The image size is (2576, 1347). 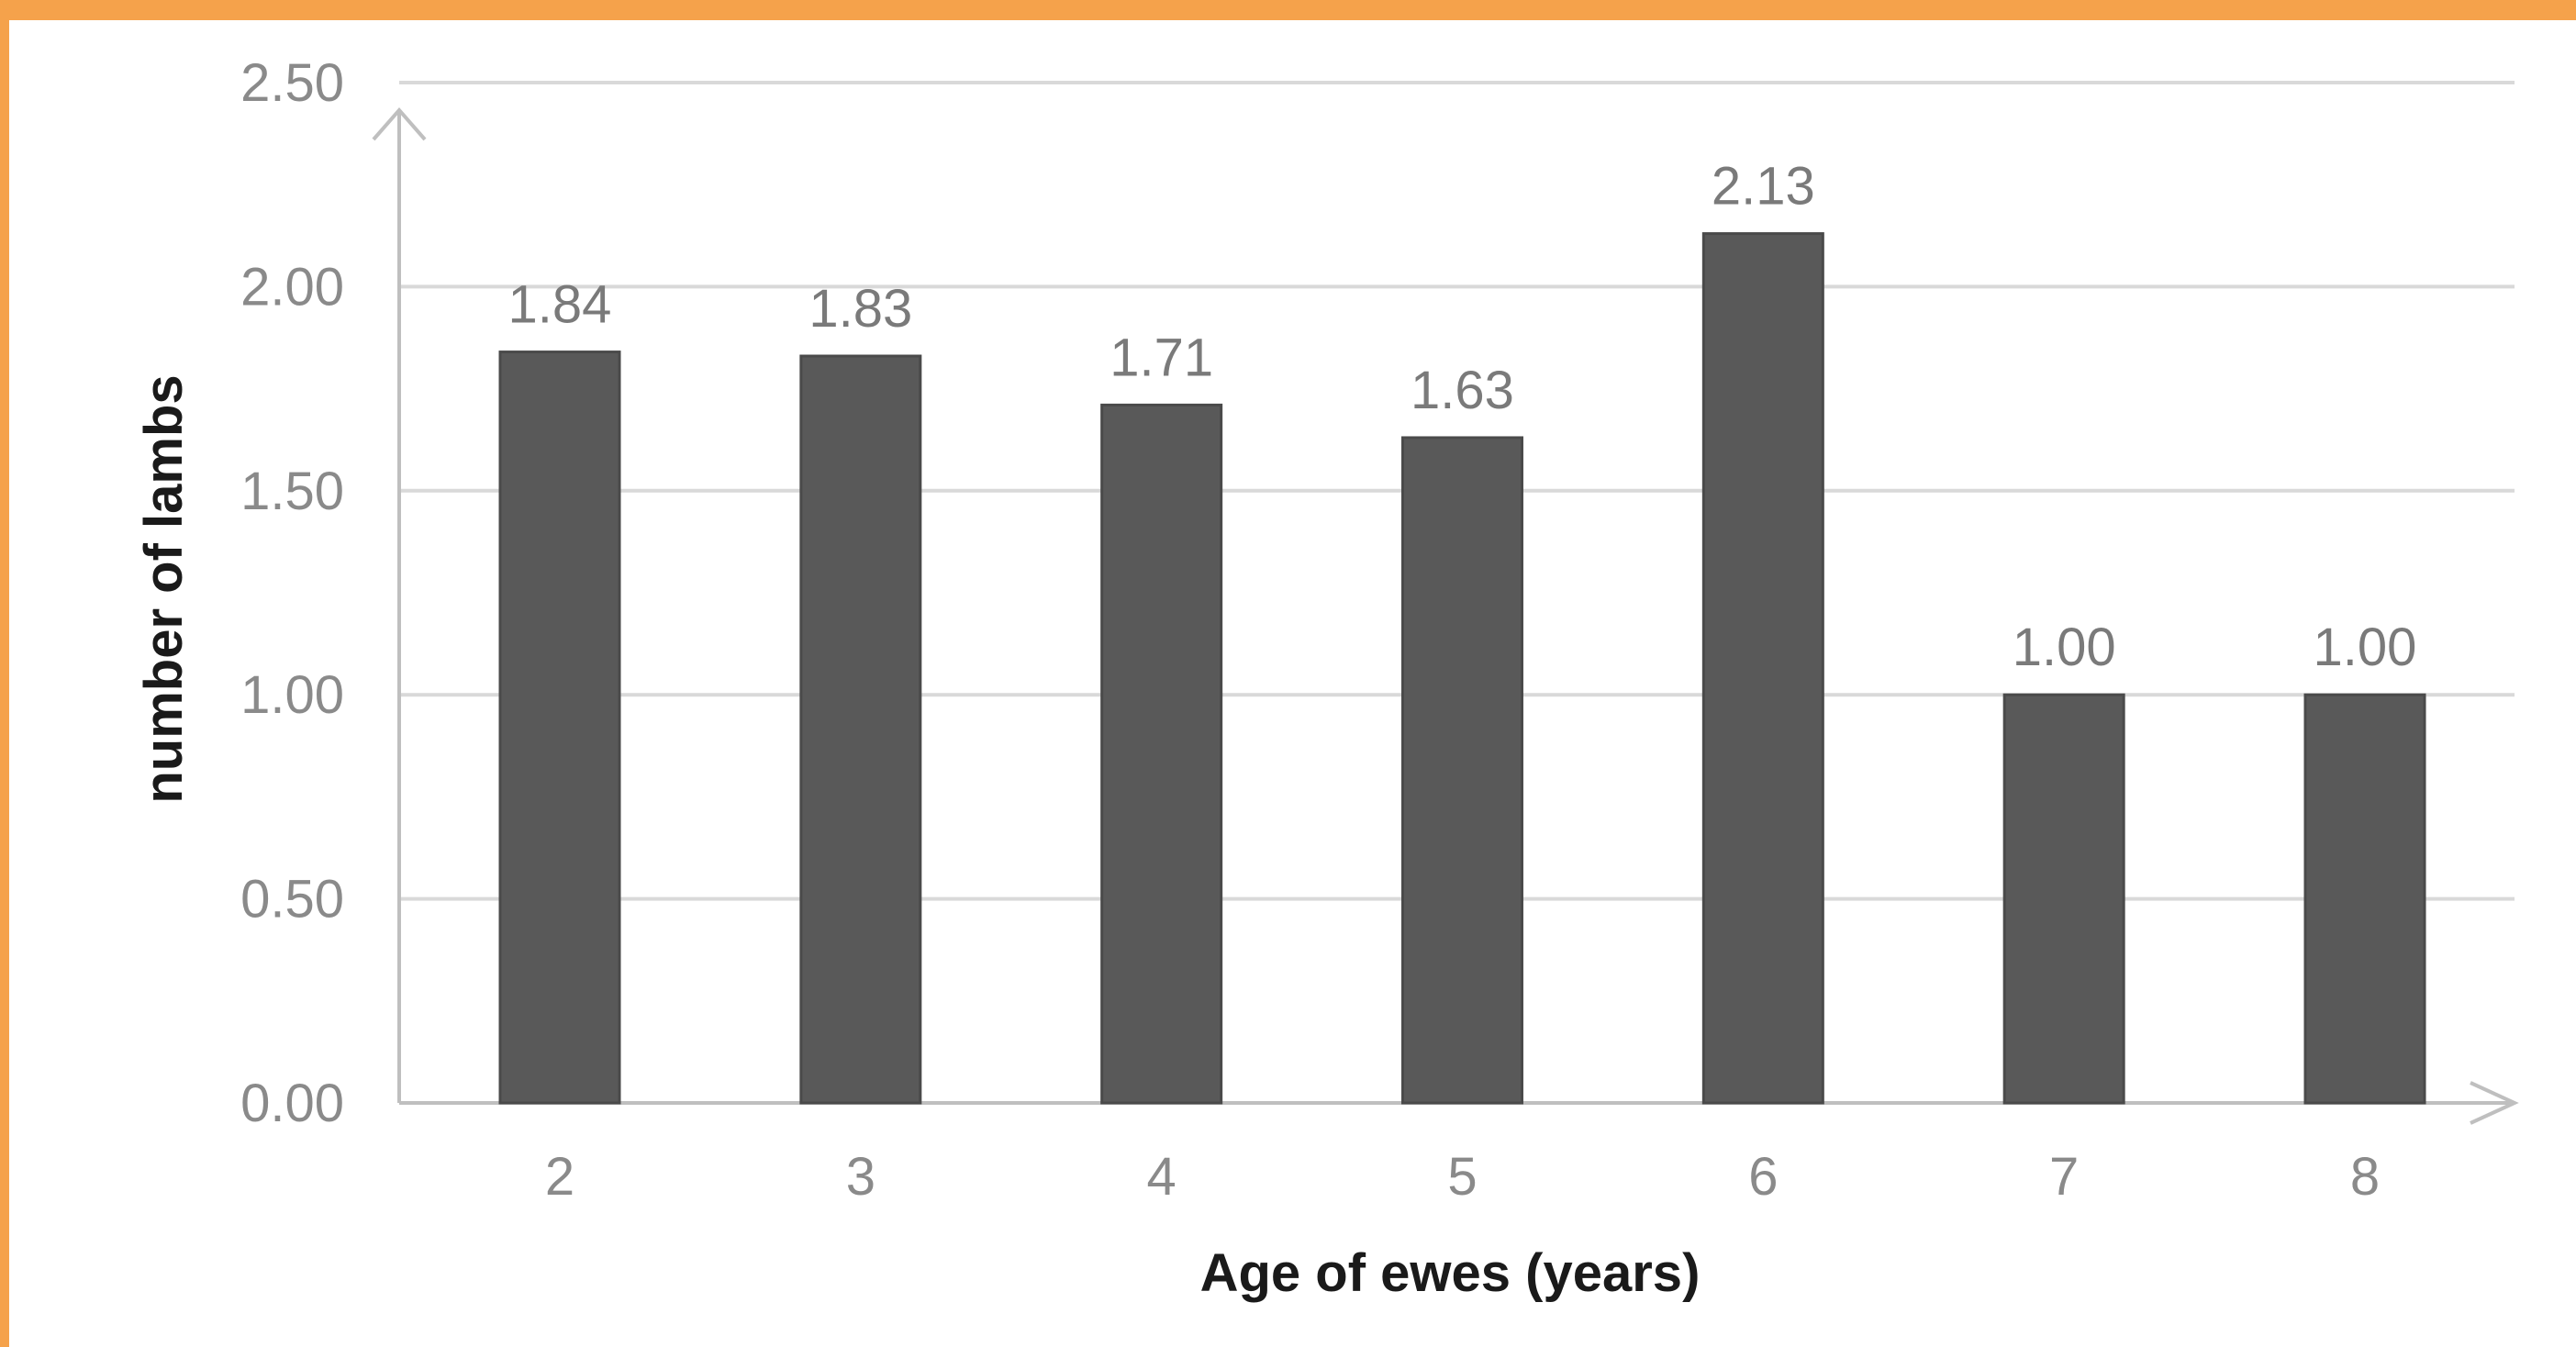 What do you see at coordinates (399, 123) in the screenshot?
I see `y-axis-arrow` at bounding box center [399, 123].